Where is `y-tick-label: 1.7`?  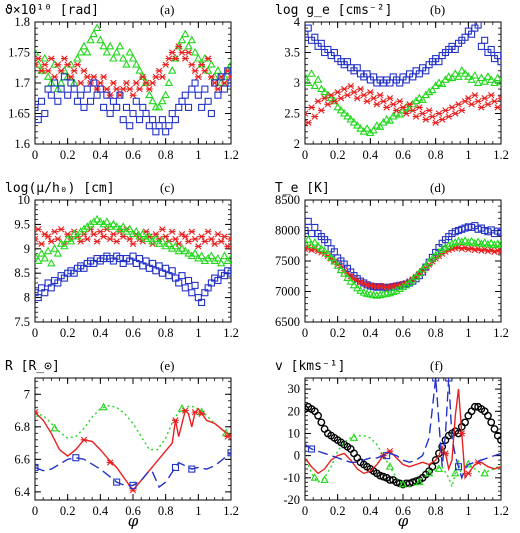 y-tick-label: 1.7 is located at coordinates (22, 83).